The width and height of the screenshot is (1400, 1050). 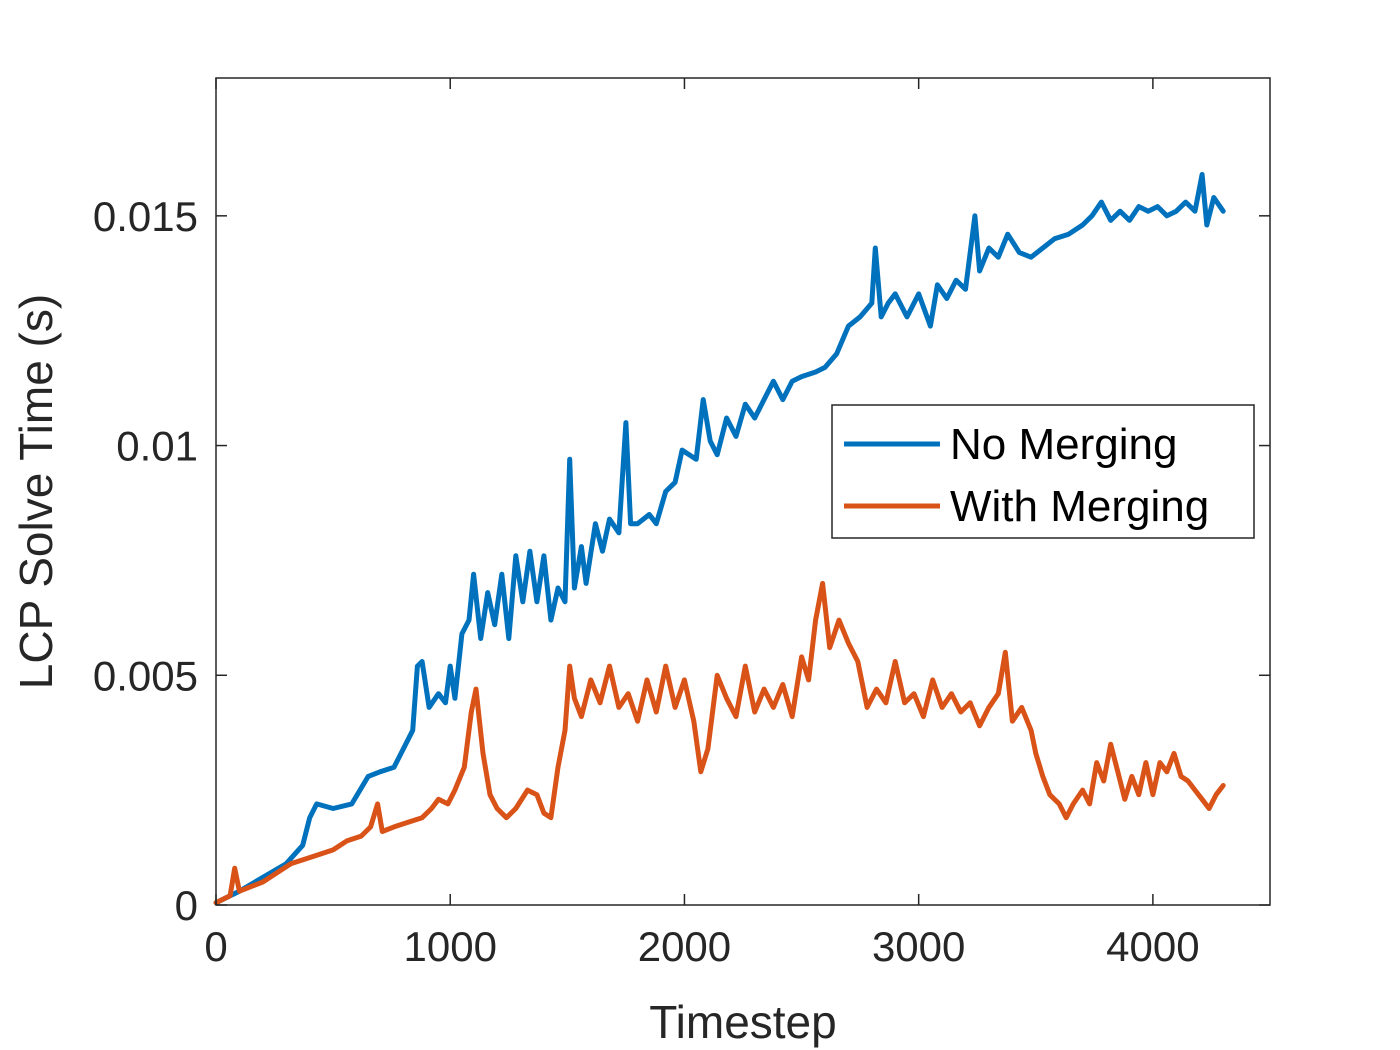 I want to click on x-axis-label: Timestep, so click(x=742, y=1022).